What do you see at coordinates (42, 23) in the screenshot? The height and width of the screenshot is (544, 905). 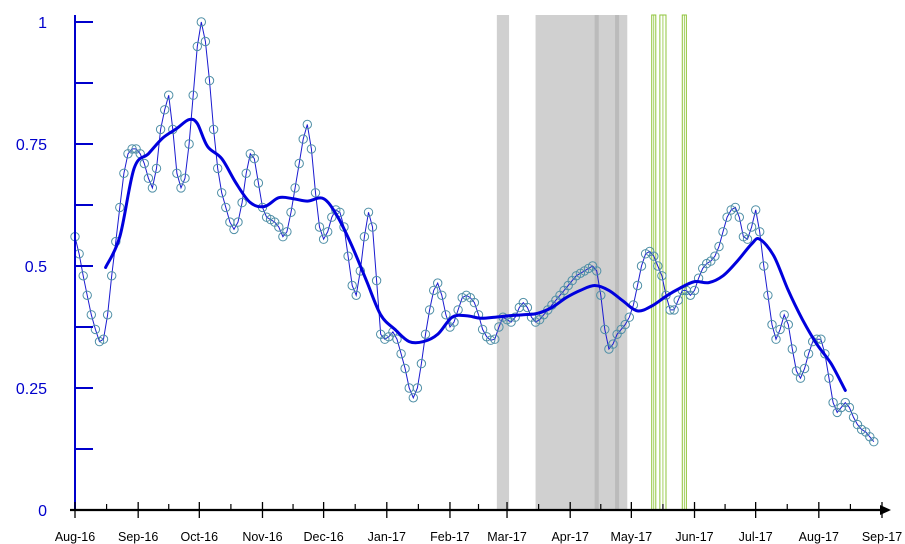 I see `y-tick-label-4: 1` at bounding box center [42, 23].